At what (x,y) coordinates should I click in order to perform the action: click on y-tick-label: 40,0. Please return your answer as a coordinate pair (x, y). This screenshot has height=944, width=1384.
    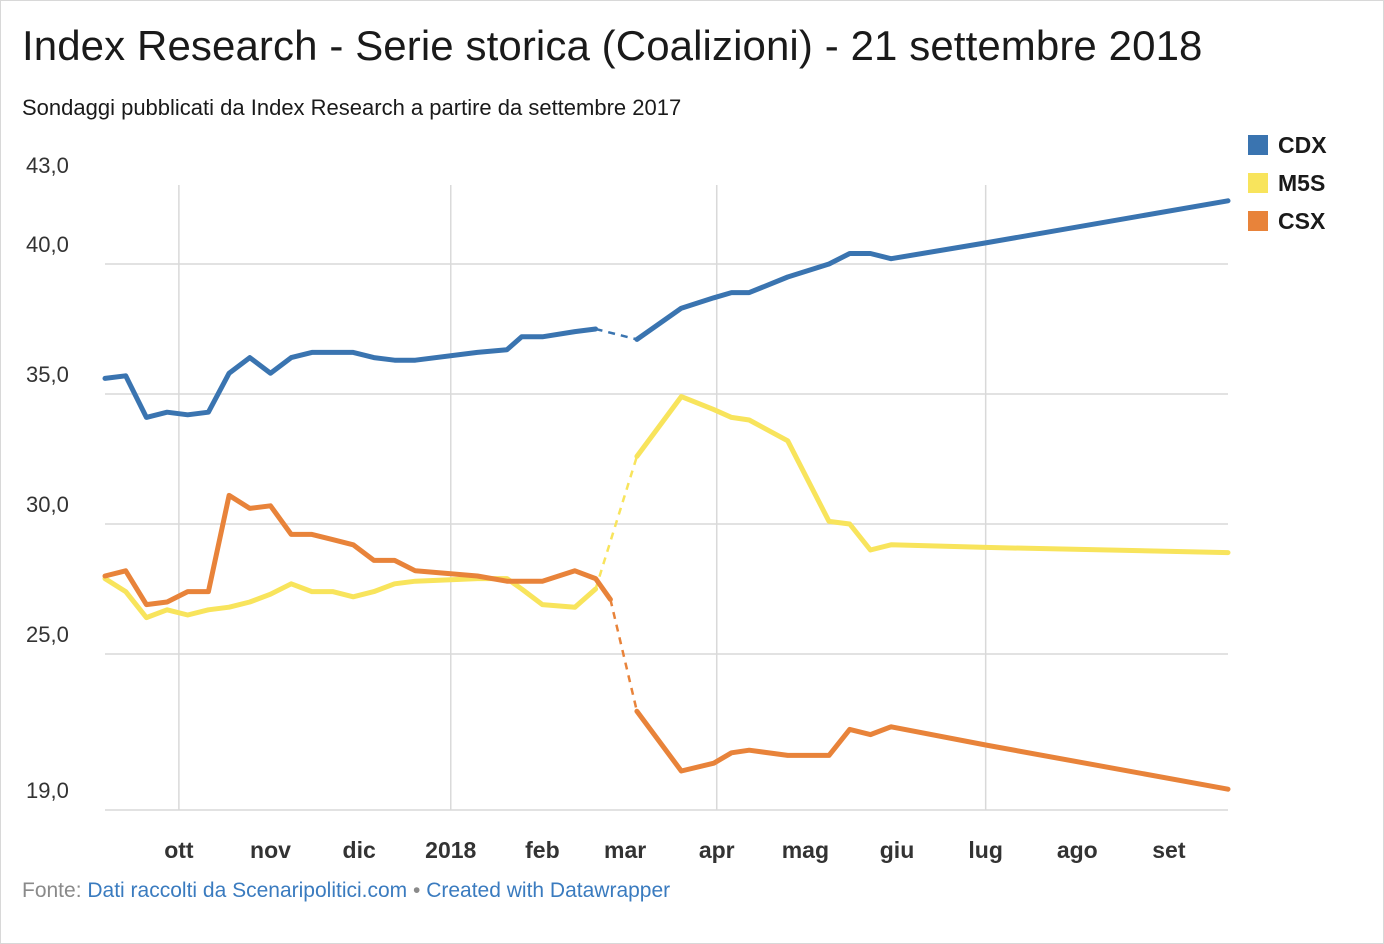
    Looking at the image, I should click on (47, 244).